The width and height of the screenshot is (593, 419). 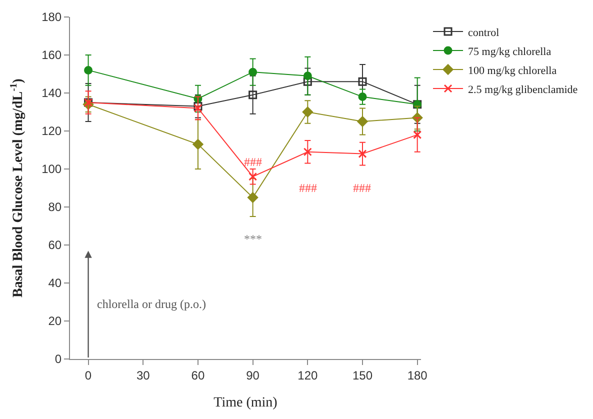 I want to click on y-tick-label: 80, so click(x=55, y=207).